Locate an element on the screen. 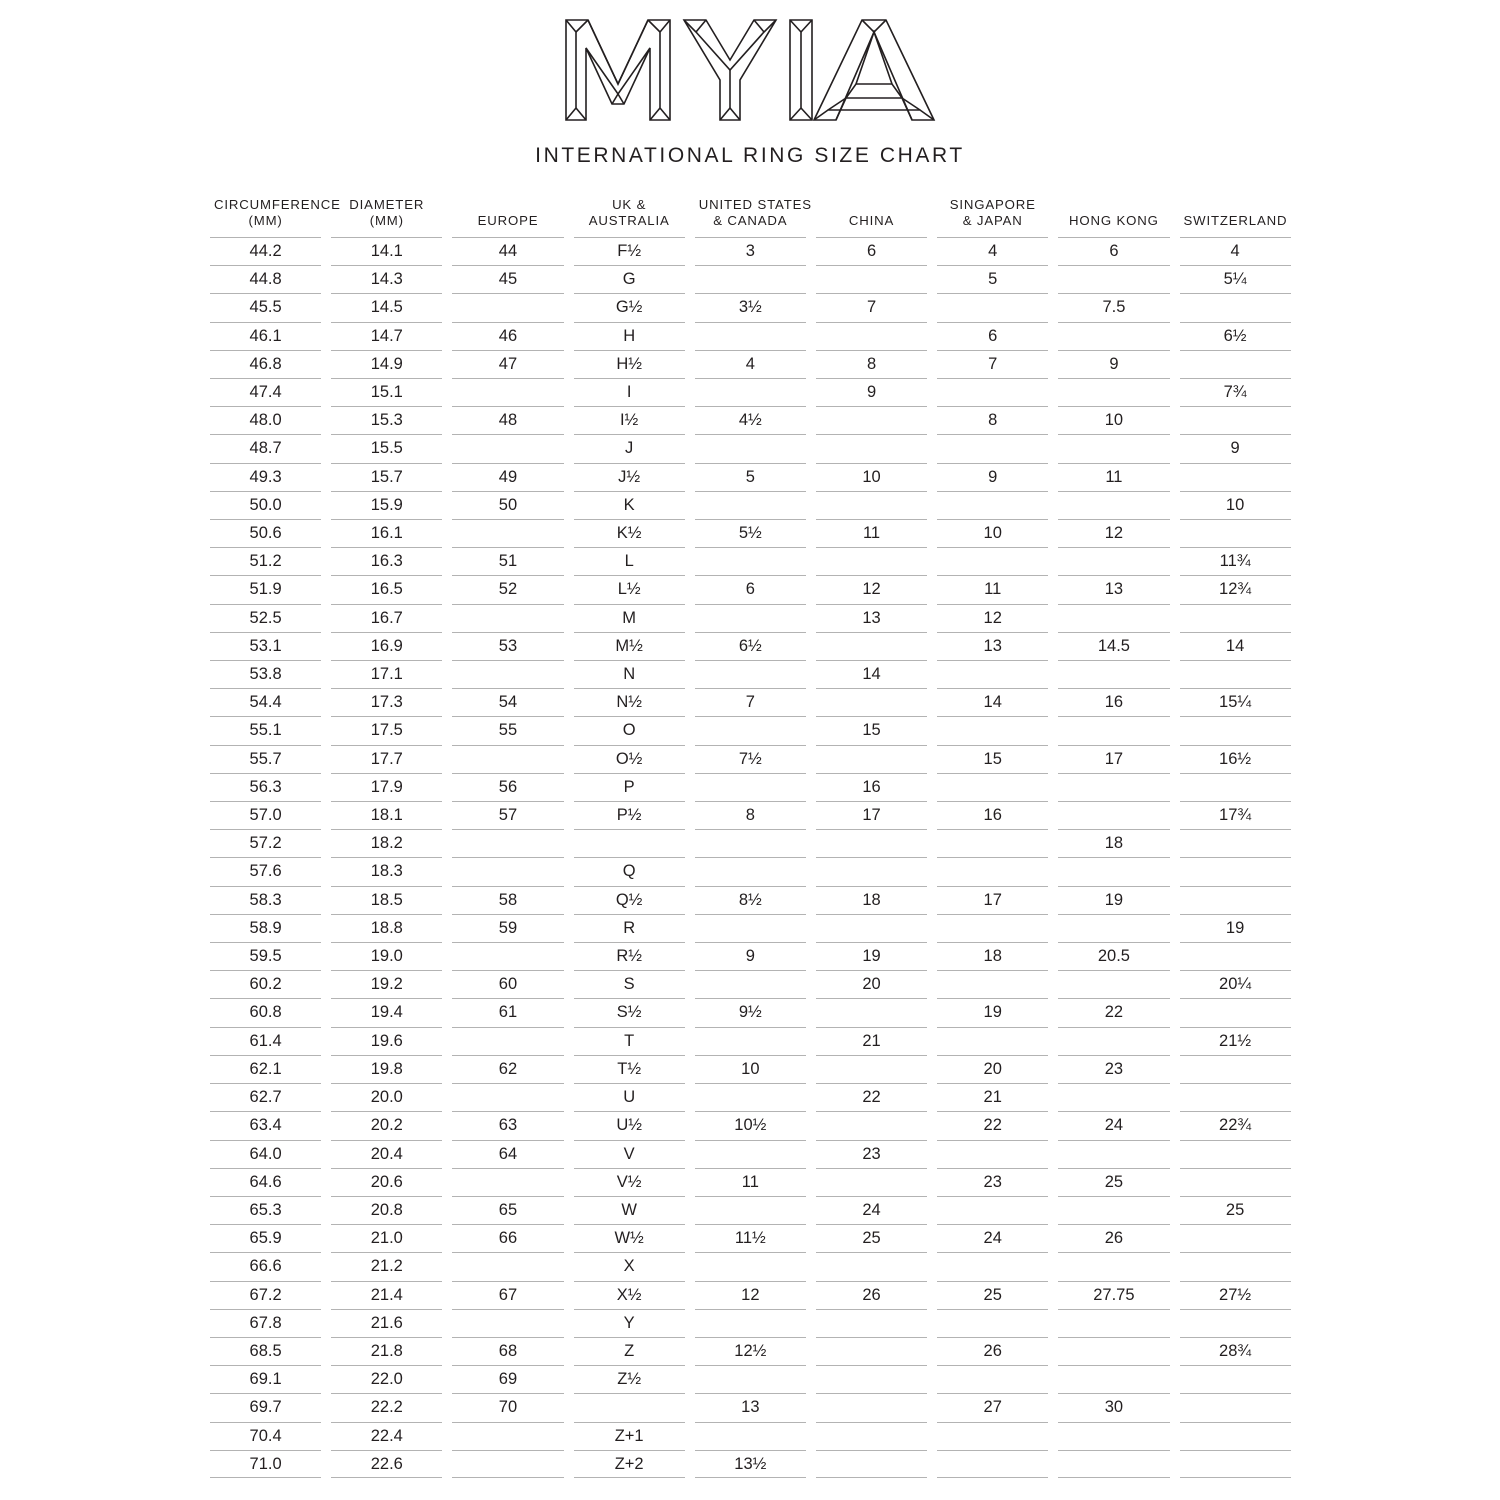 This screenshot has height=1500, width=1500. cell-value: 58 is located at coordinates (508, 899).